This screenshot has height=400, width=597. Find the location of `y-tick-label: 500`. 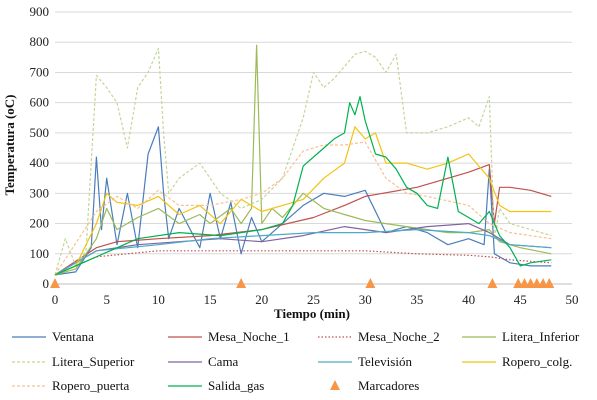

y-tick-label: 500 is located at coordinates (40, 132).